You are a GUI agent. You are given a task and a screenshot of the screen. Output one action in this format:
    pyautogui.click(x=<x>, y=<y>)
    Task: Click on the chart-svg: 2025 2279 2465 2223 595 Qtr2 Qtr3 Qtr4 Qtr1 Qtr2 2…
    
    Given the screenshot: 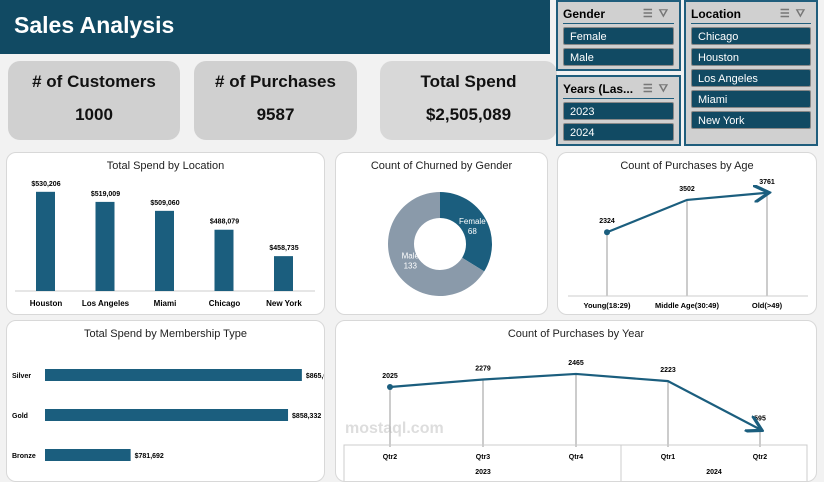 What is the action you would take?
    pyautogui.click(x=575, y=420)
    